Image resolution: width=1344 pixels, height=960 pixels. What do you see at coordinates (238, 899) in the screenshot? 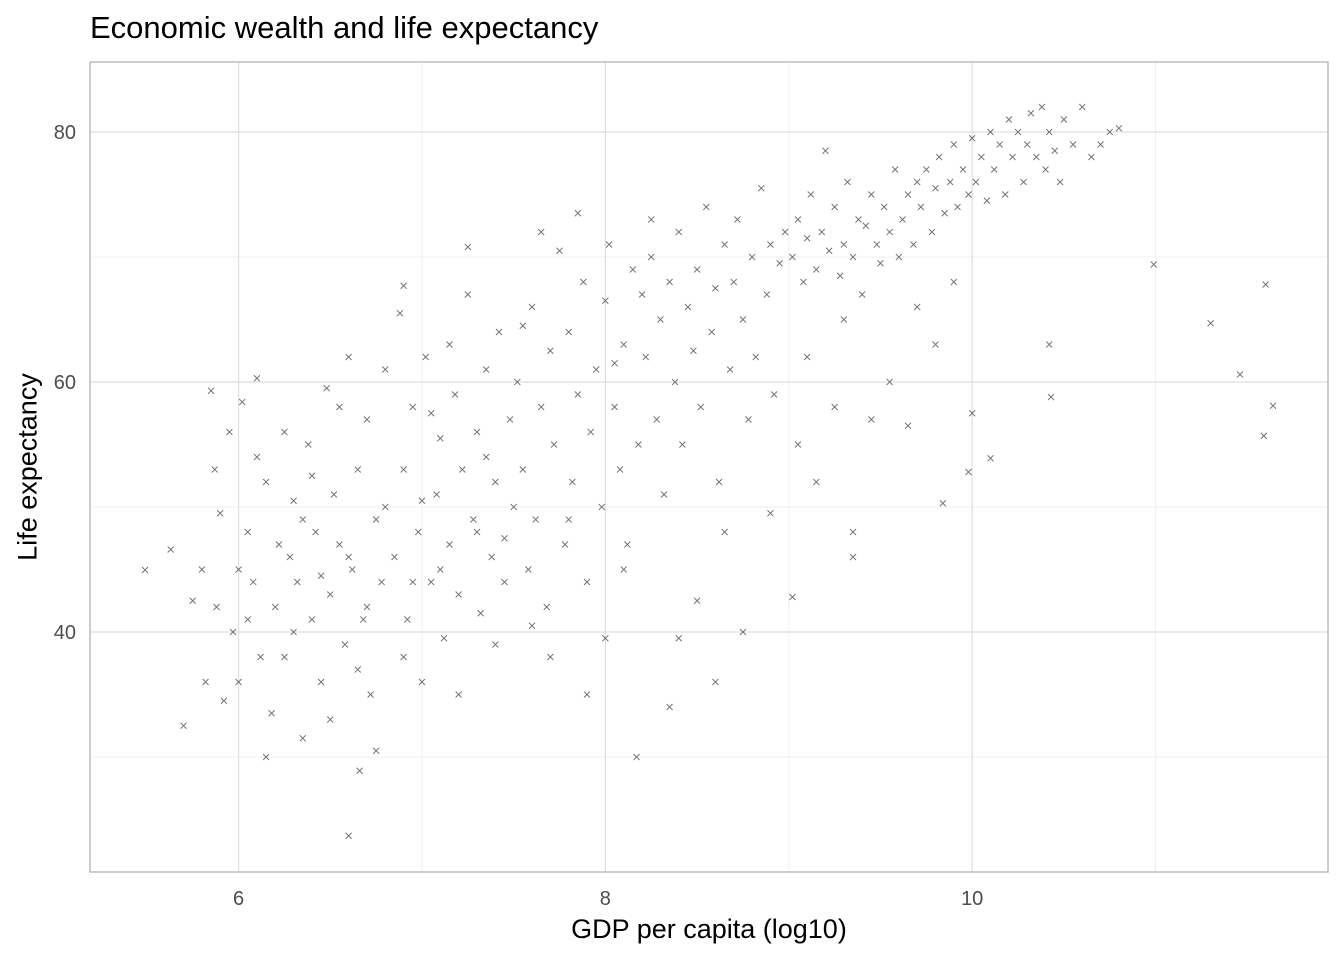
I see `x-tick-label: 6` at bounding box center [238, 899].